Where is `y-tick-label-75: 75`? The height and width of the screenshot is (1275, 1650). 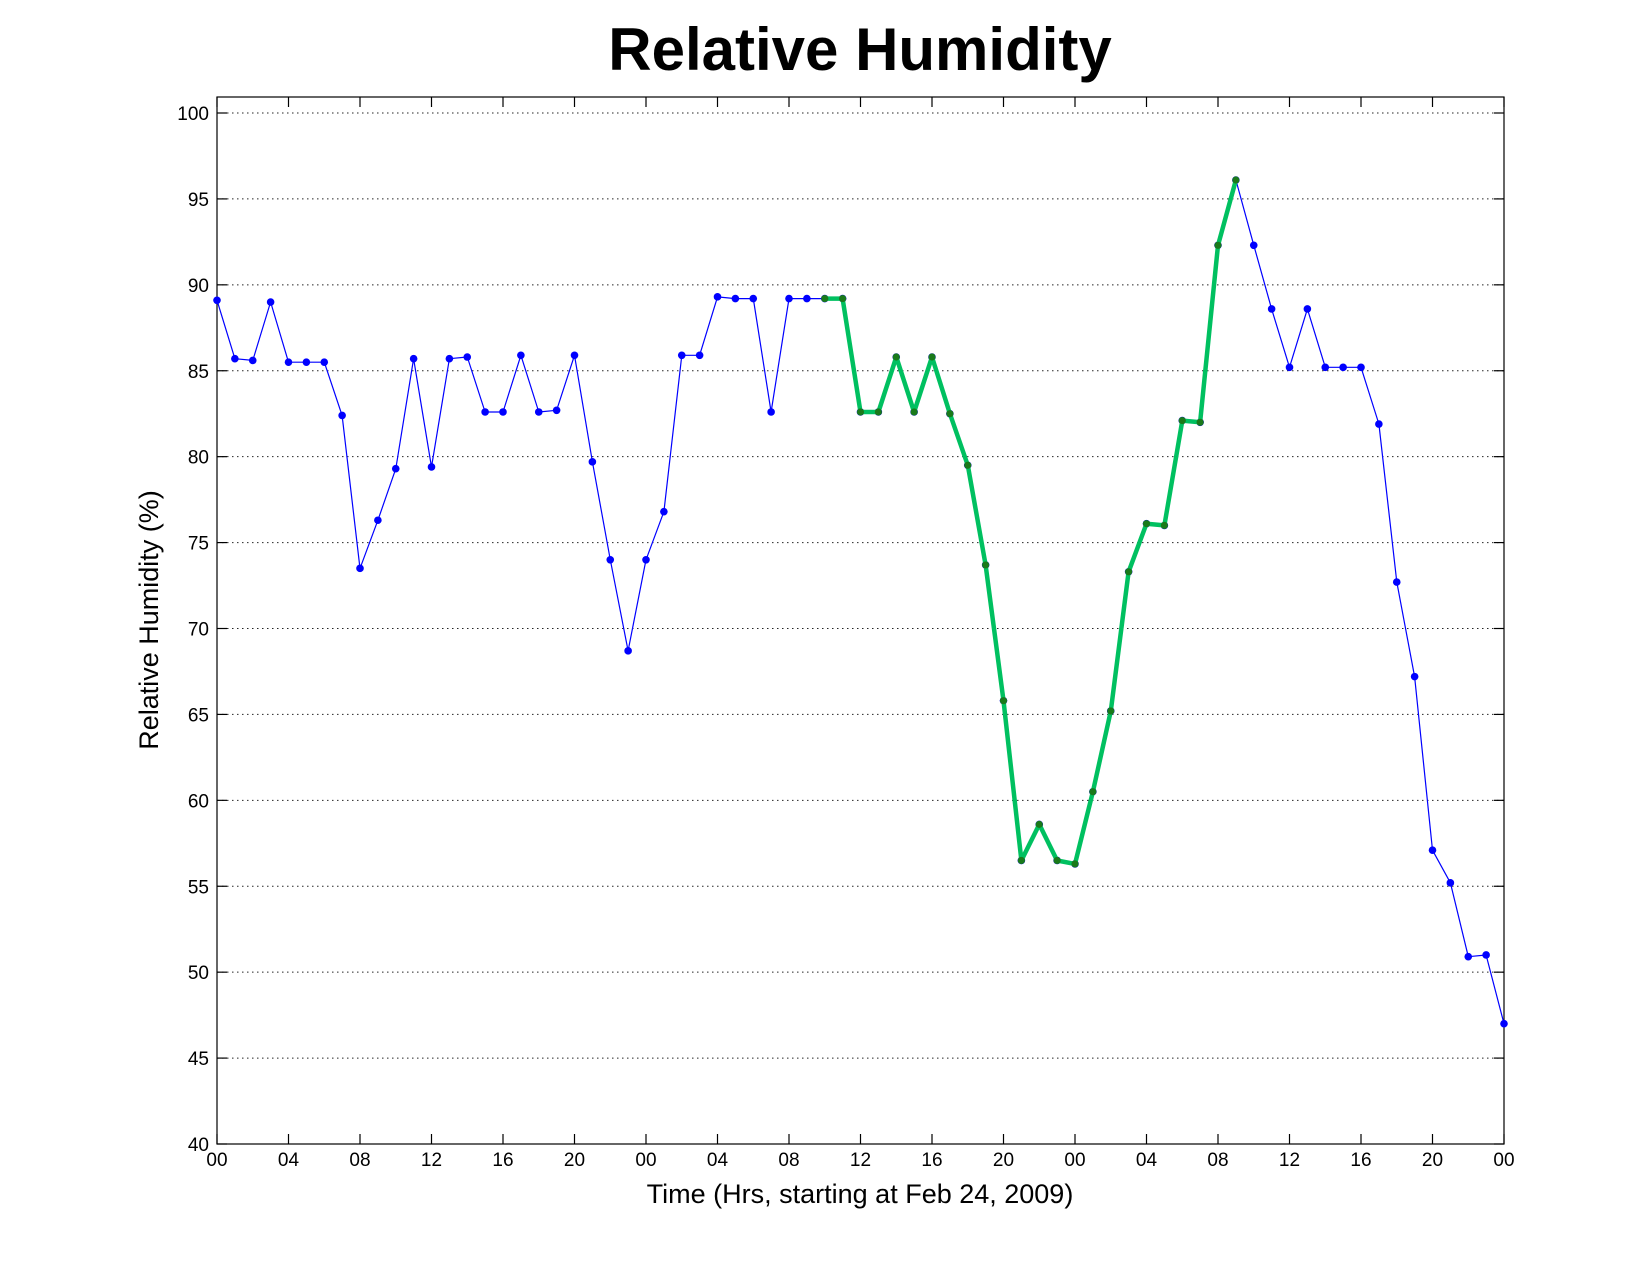
y-tick-label-75: 75 is located at coordinates (198, 544).